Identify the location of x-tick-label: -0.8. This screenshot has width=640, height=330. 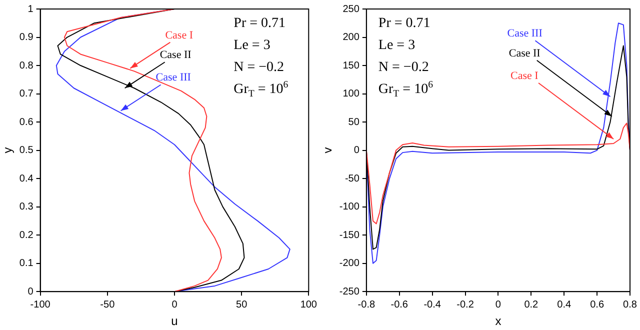
(367, 304).